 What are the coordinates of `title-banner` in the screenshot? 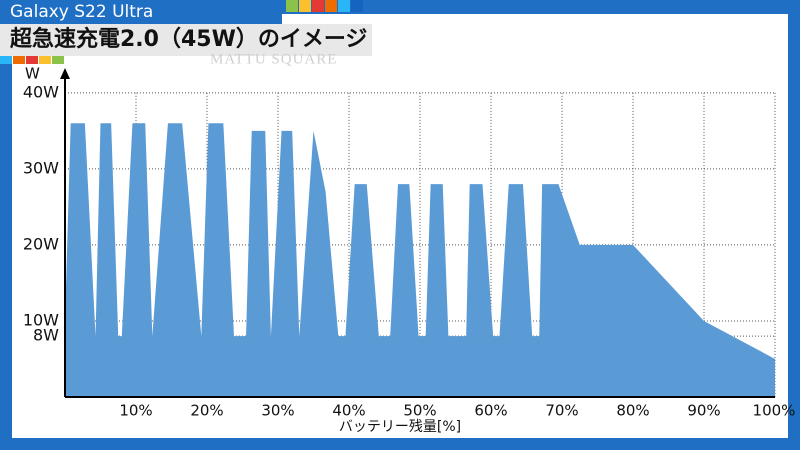 It's located at (186, 40).